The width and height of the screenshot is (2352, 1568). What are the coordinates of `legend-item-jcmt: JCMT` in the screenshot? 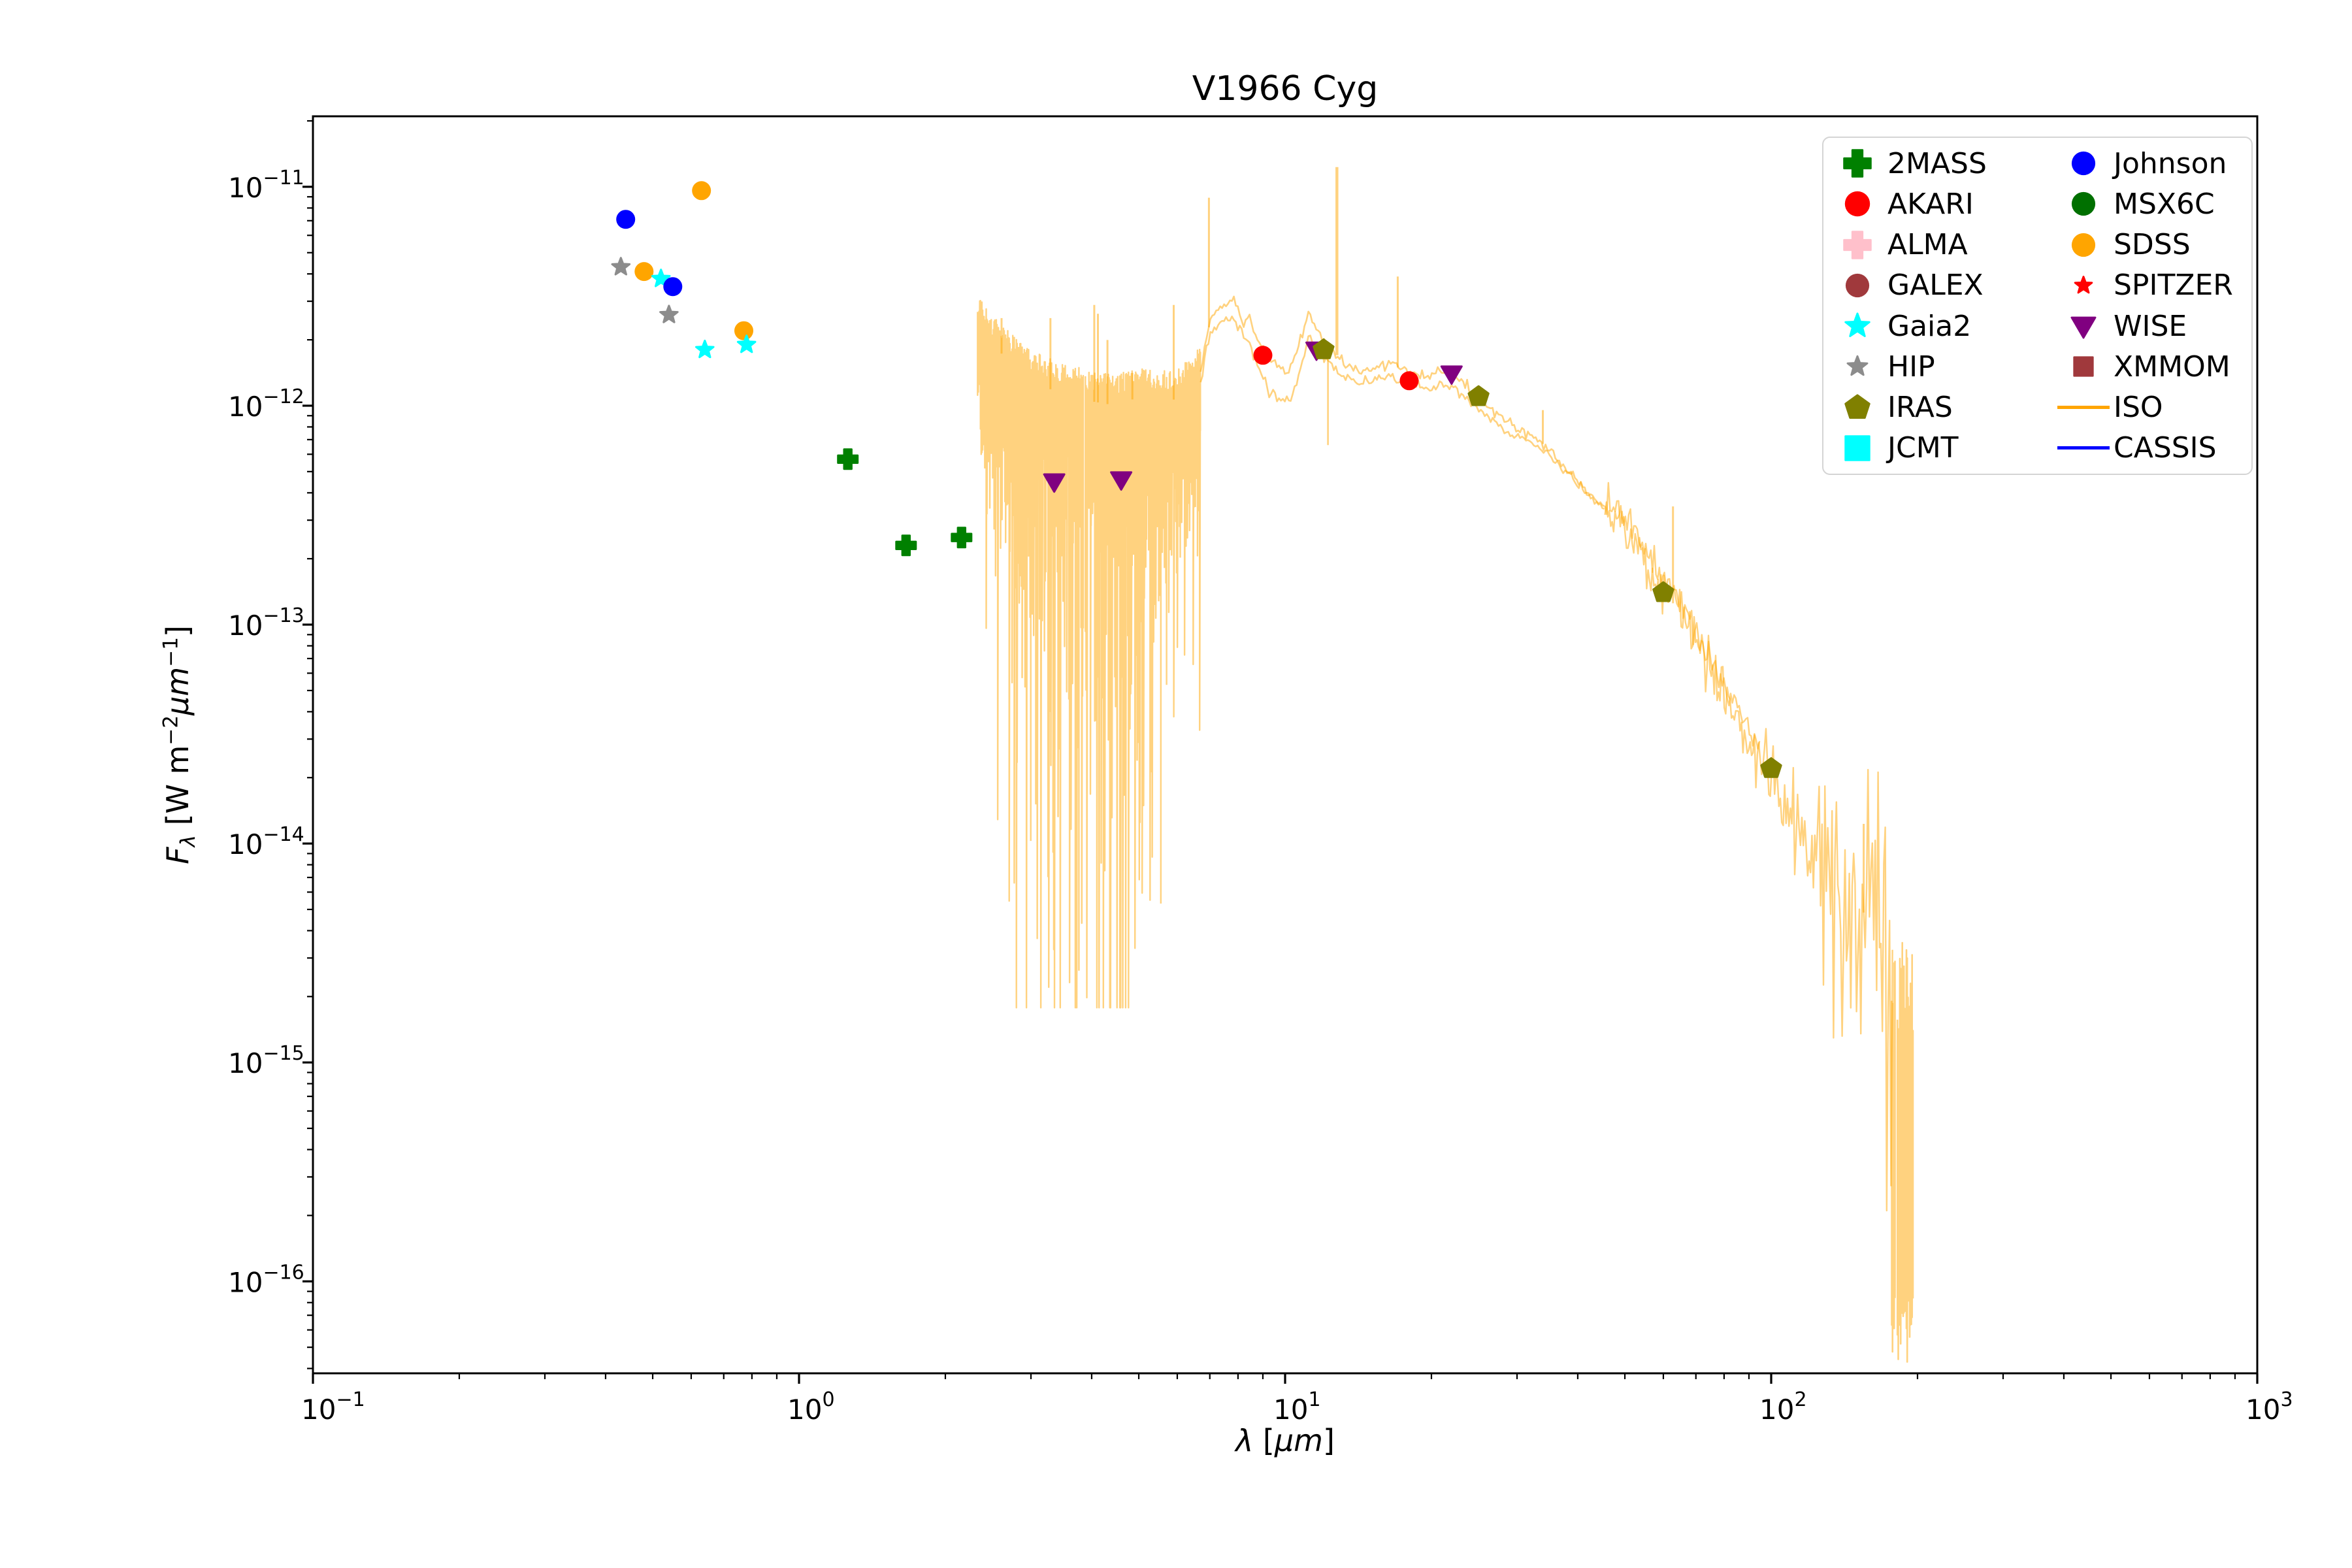 It's located at (1940, 448).